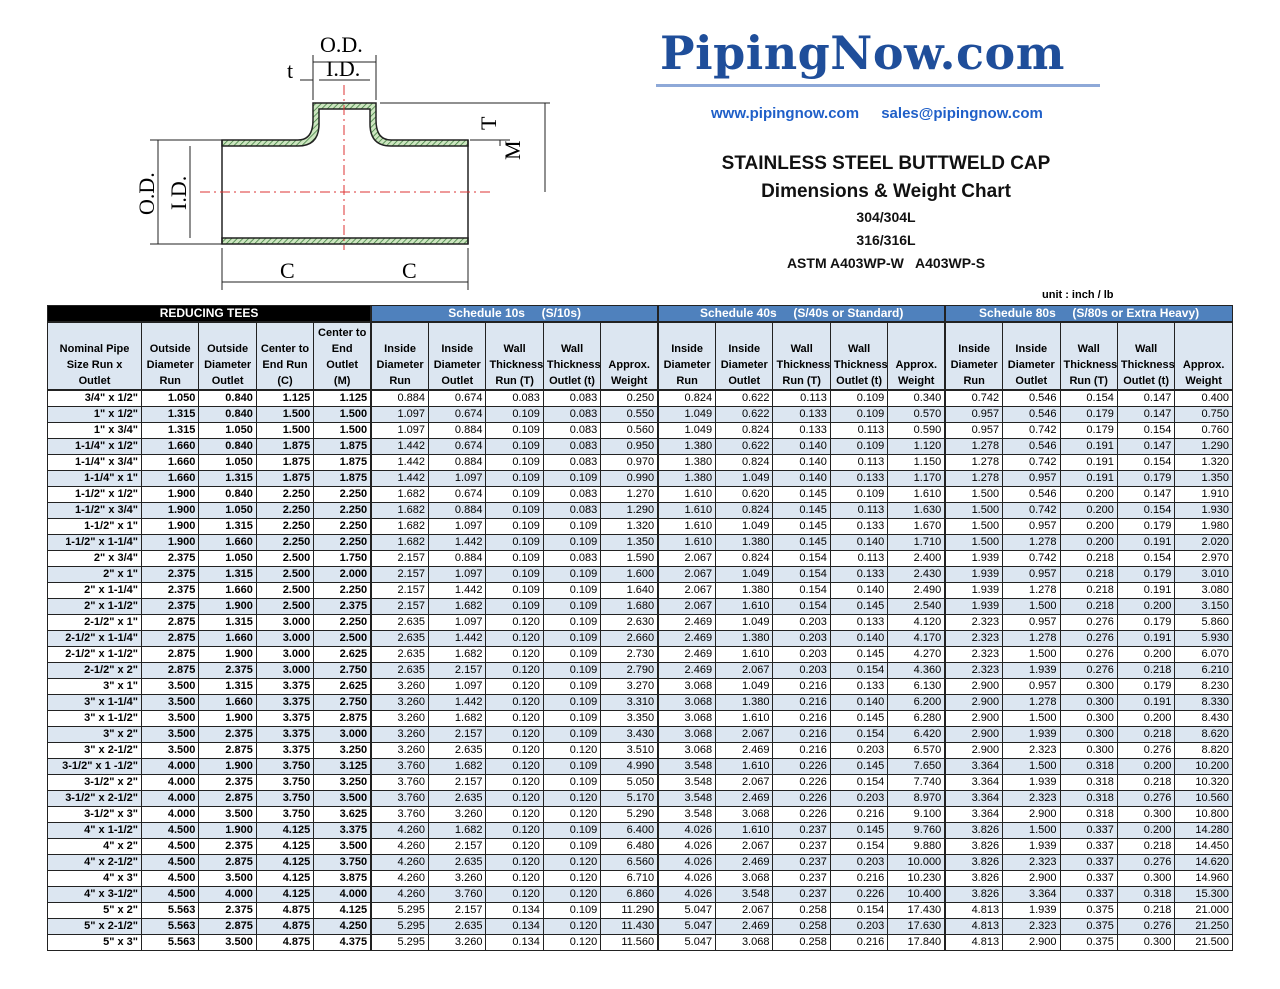 Image resolution: width=1280 pixels, height=989 pixels. I want to click on value-cell: 0.840, so click(227, 446).